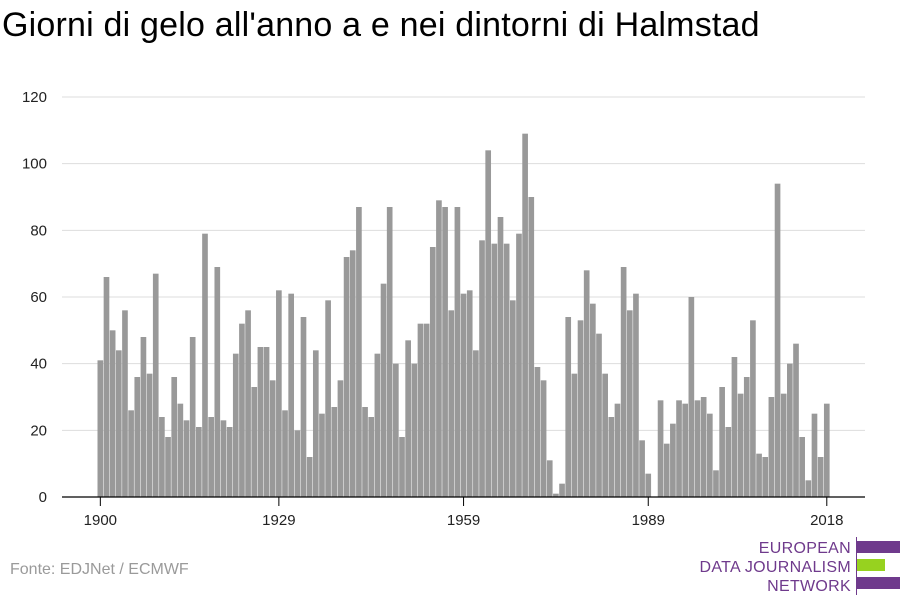  I want to click on bar-2011, so click(783, 445).